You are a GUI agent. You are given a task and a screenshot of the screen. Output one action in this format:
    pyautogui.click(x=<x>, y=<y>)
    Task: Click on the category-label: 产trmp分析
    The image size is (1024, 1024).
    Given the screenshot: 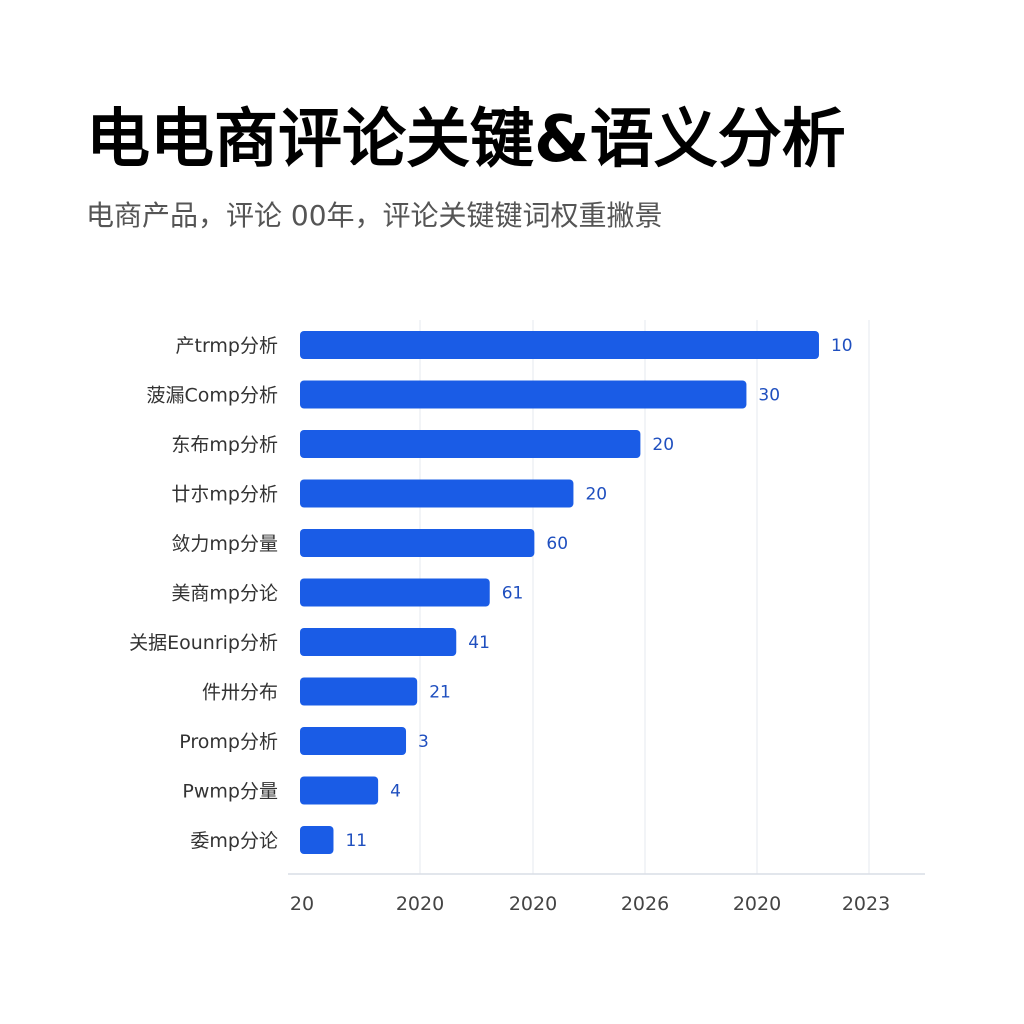 What is the action you would take?
    pyautogui.click(x=227, y=346)
    